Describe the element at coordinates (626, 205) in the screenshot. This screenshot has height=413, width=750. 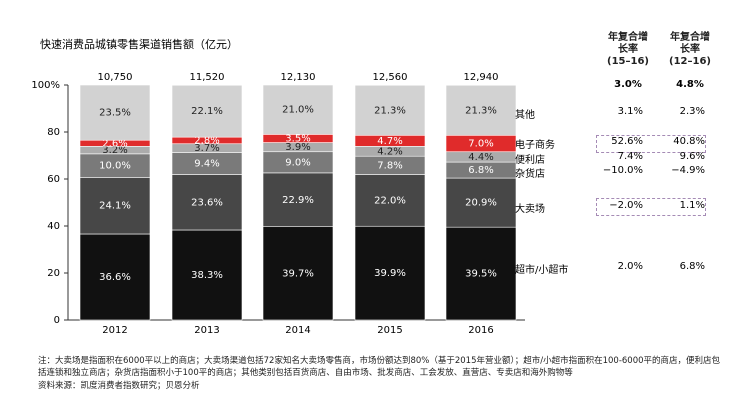
I see `cagr-value: −2.0%` at that location.